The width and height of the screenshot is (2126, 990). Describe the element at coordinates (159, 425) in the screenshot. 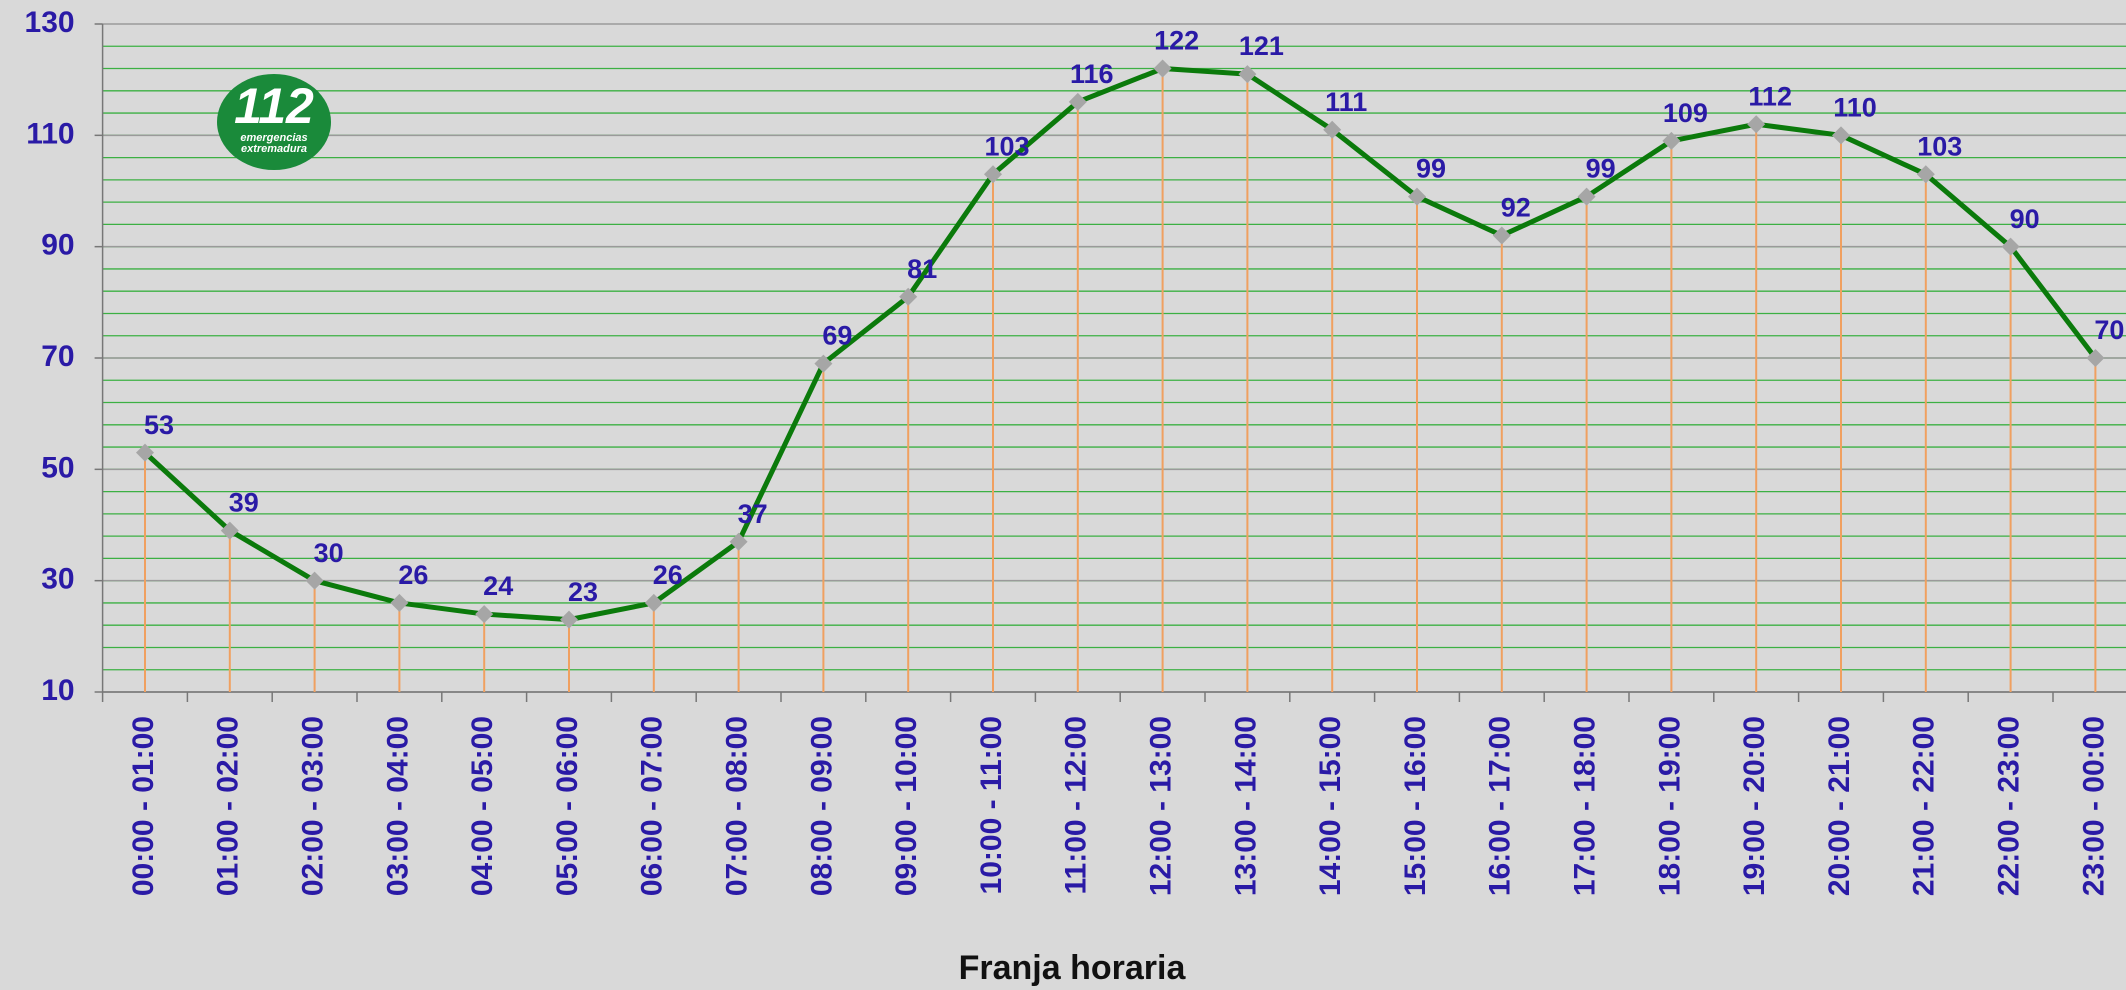

I see `data-label: 53` at that location.